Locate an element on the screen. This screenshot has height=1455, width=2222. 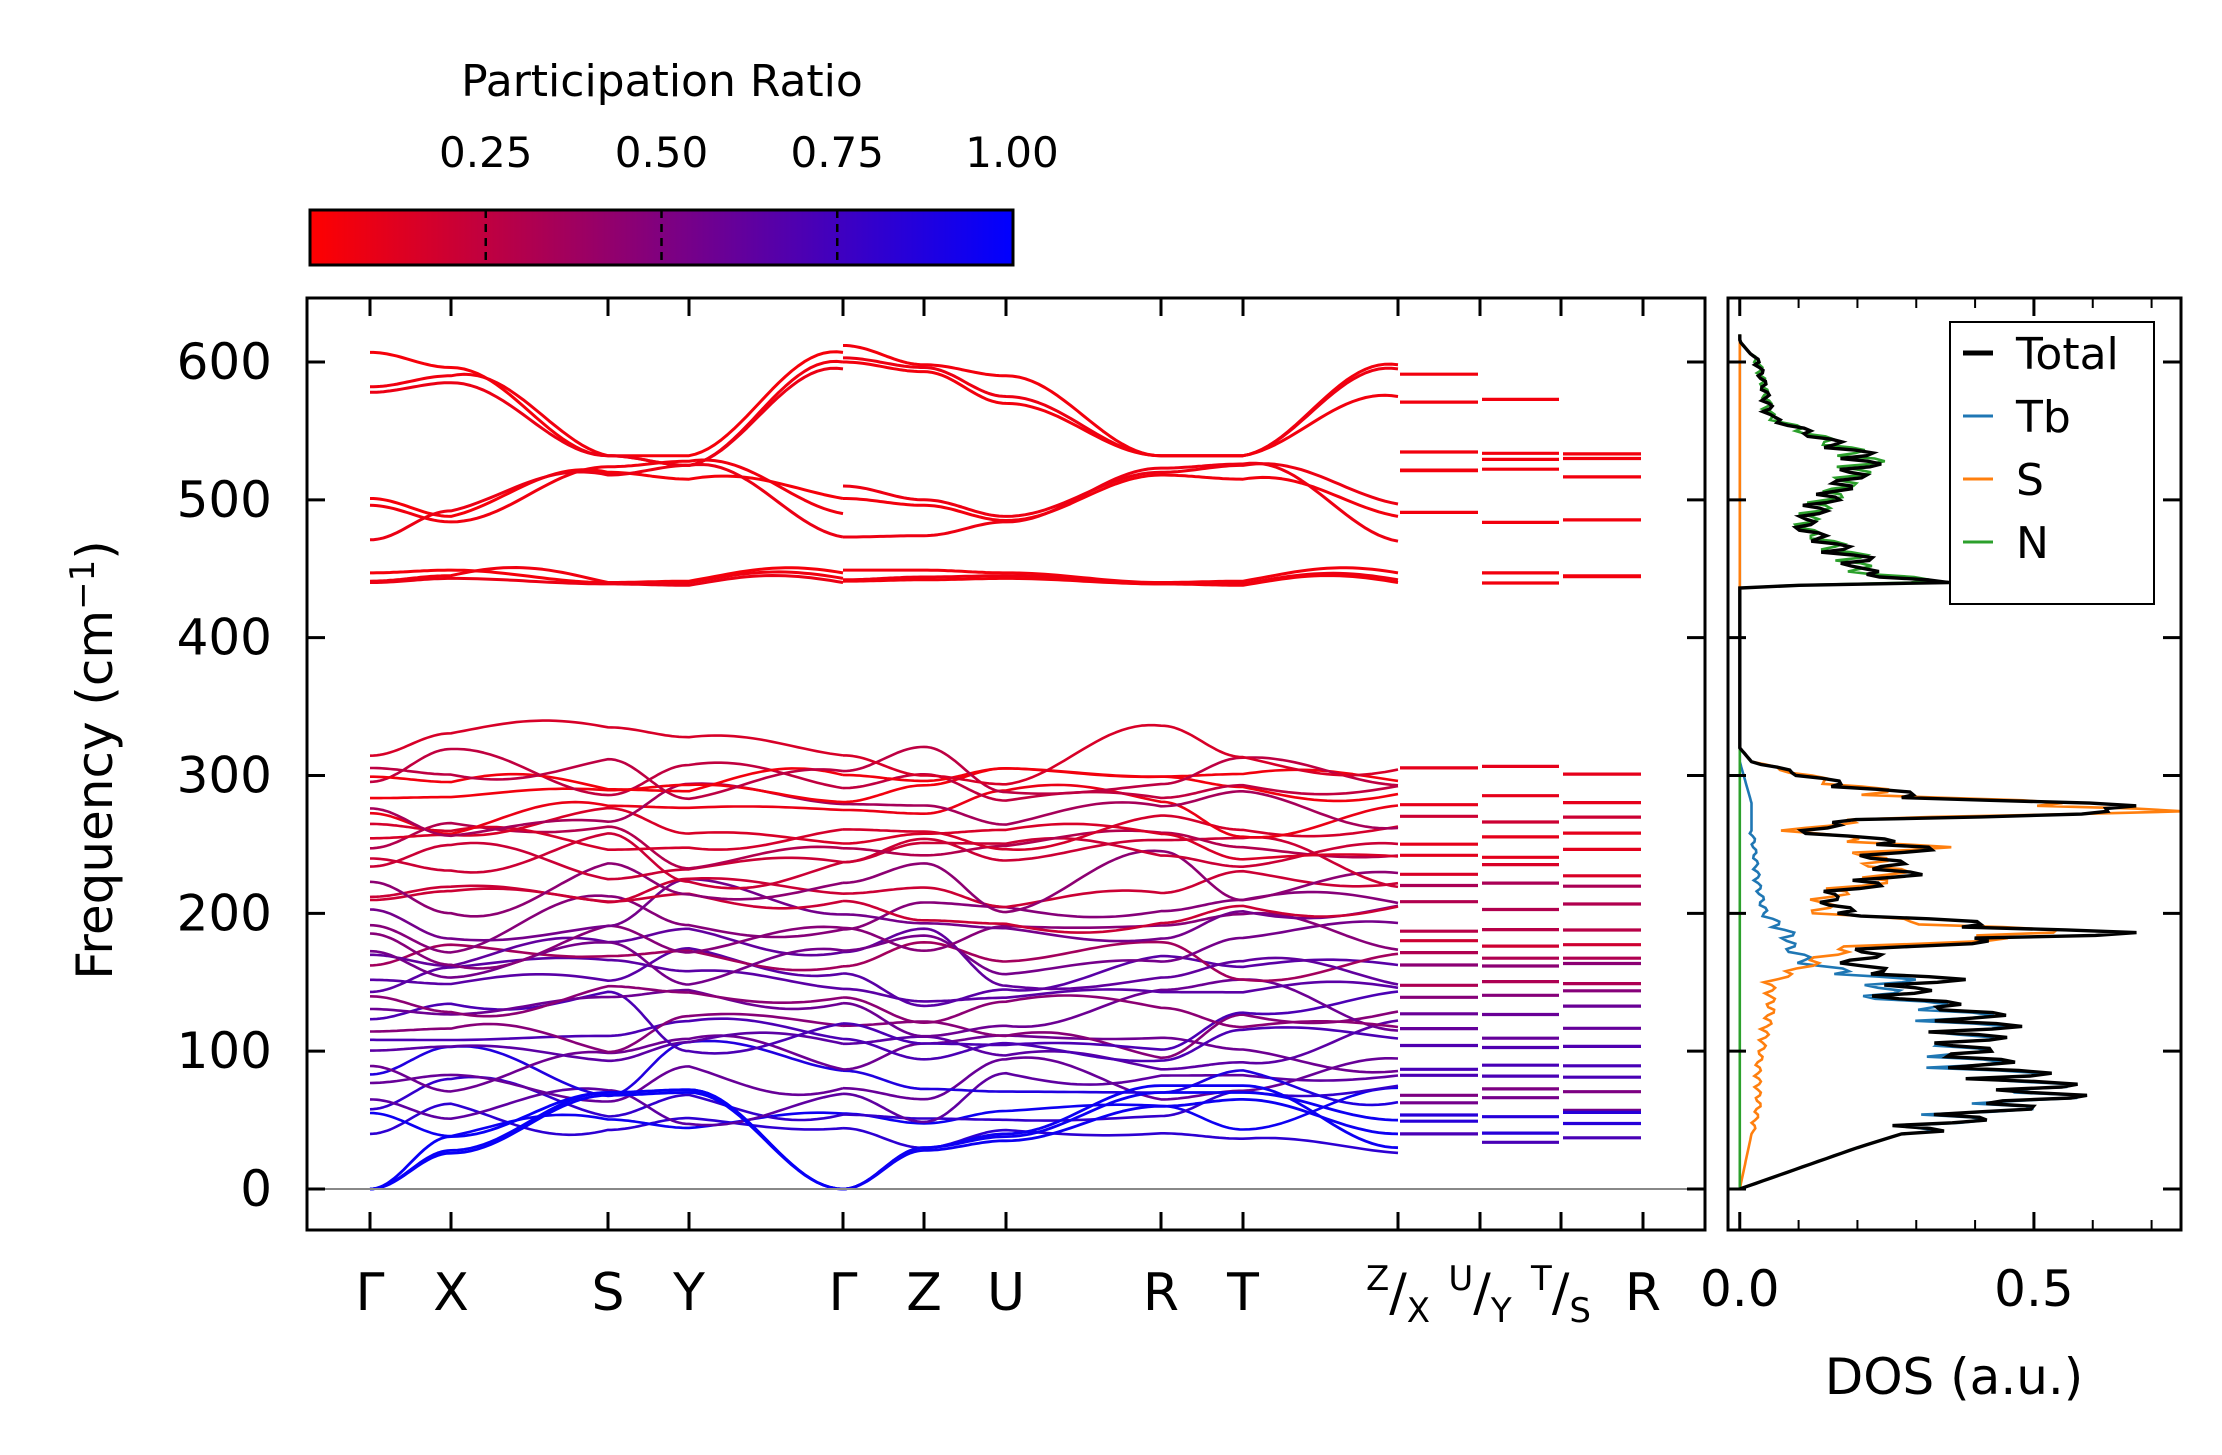
legend-label: S is located at coordinates (2030, 480).